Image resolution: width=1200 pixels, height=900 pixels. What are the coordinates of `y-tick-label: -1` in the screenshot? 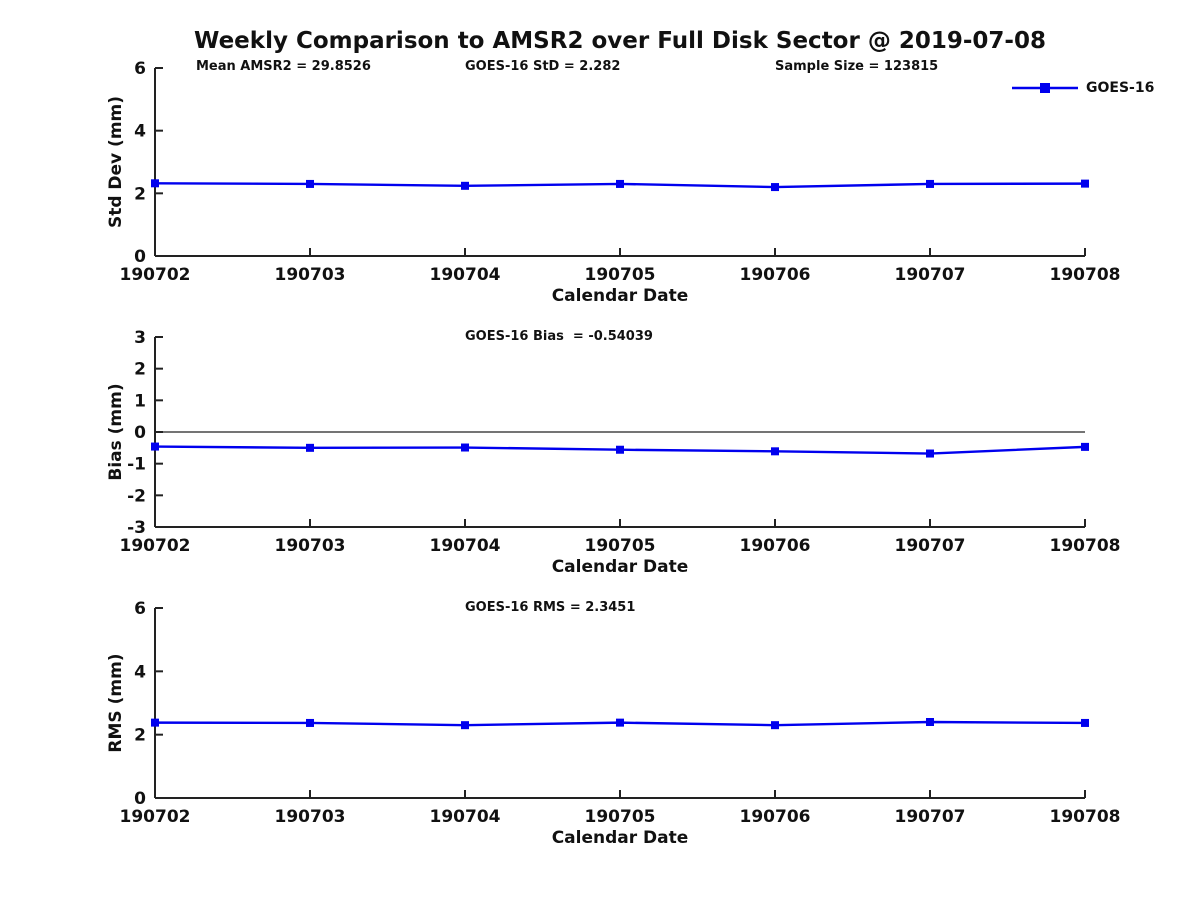 It's located at (136, 465).